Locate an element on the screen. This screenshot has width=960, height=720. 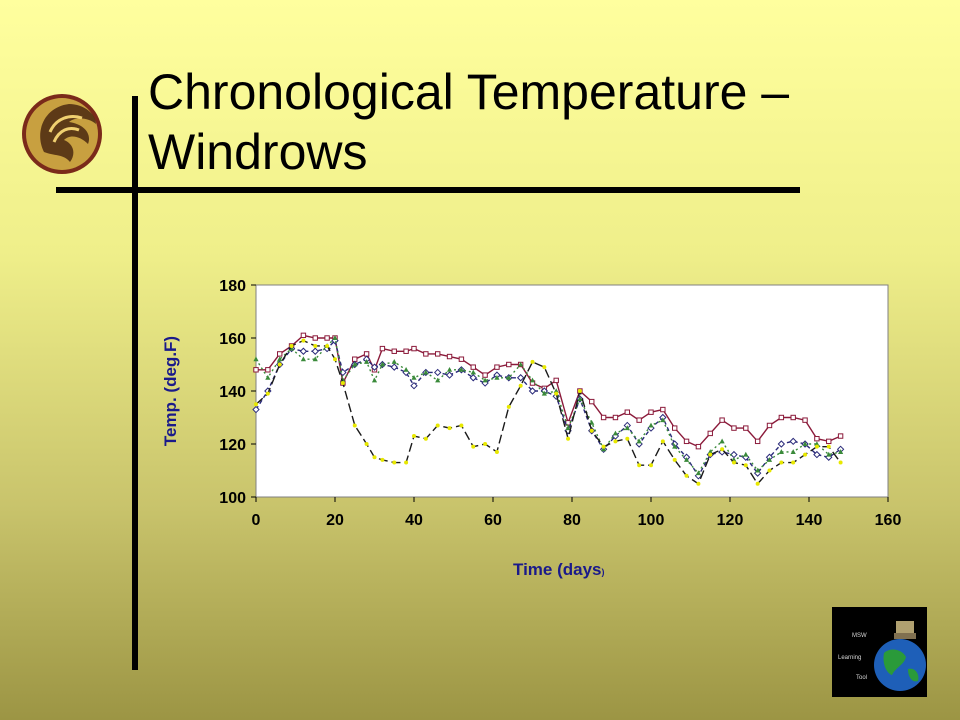
y-tick-label: 120 is located at coordinates (232, 445).